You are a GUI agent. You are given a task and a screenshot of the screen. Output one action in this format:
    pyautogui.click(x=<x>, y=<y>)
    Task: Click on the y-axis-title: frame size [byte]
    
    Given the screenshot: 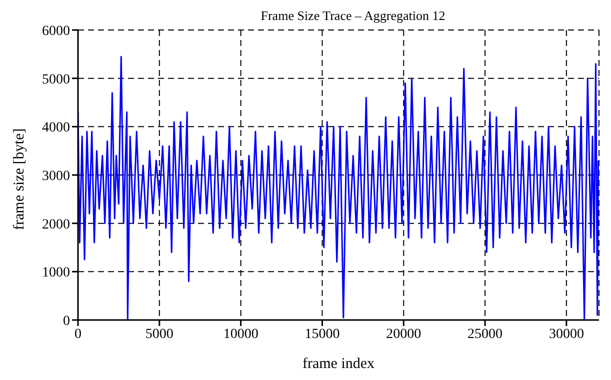 What is the action you would take?
    pyautogui.click(x=19, y=179)
    